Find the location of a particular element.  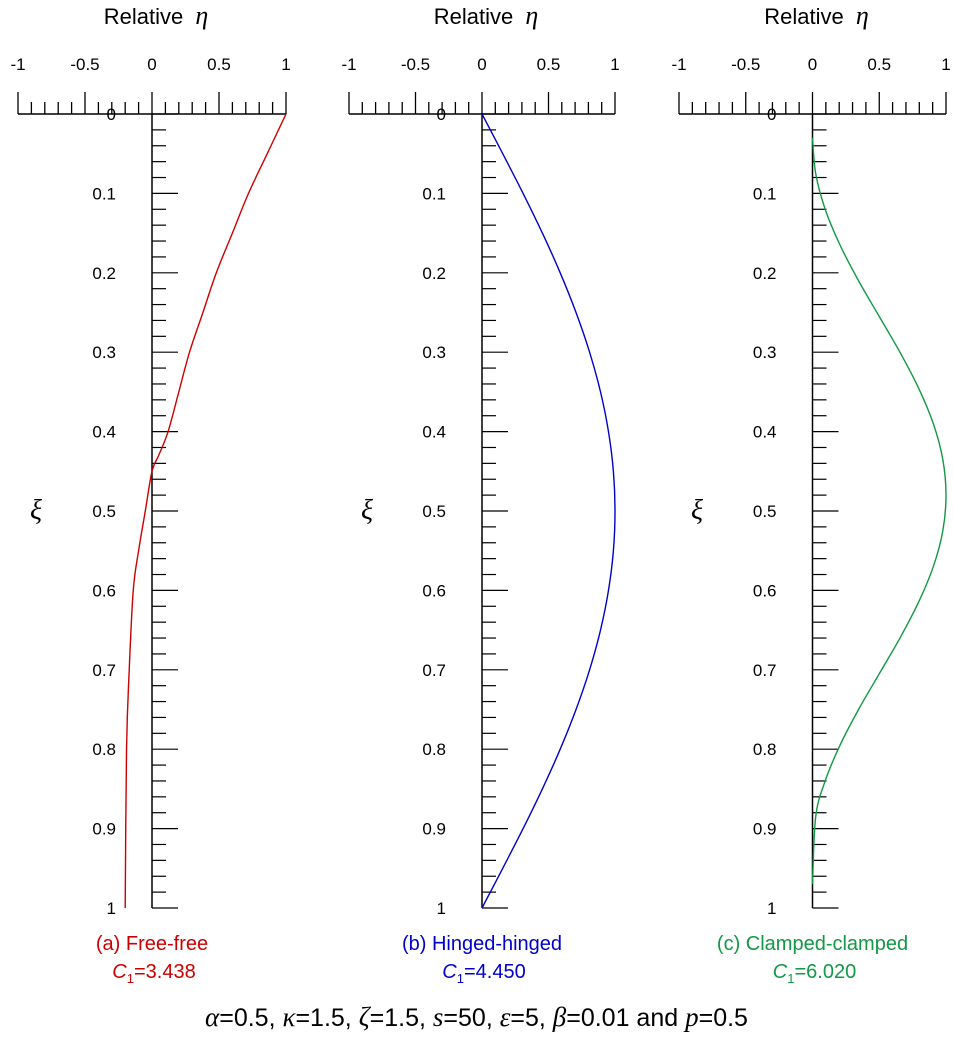

beta-value: =0.01 and is located at coordinates (626, 1018).